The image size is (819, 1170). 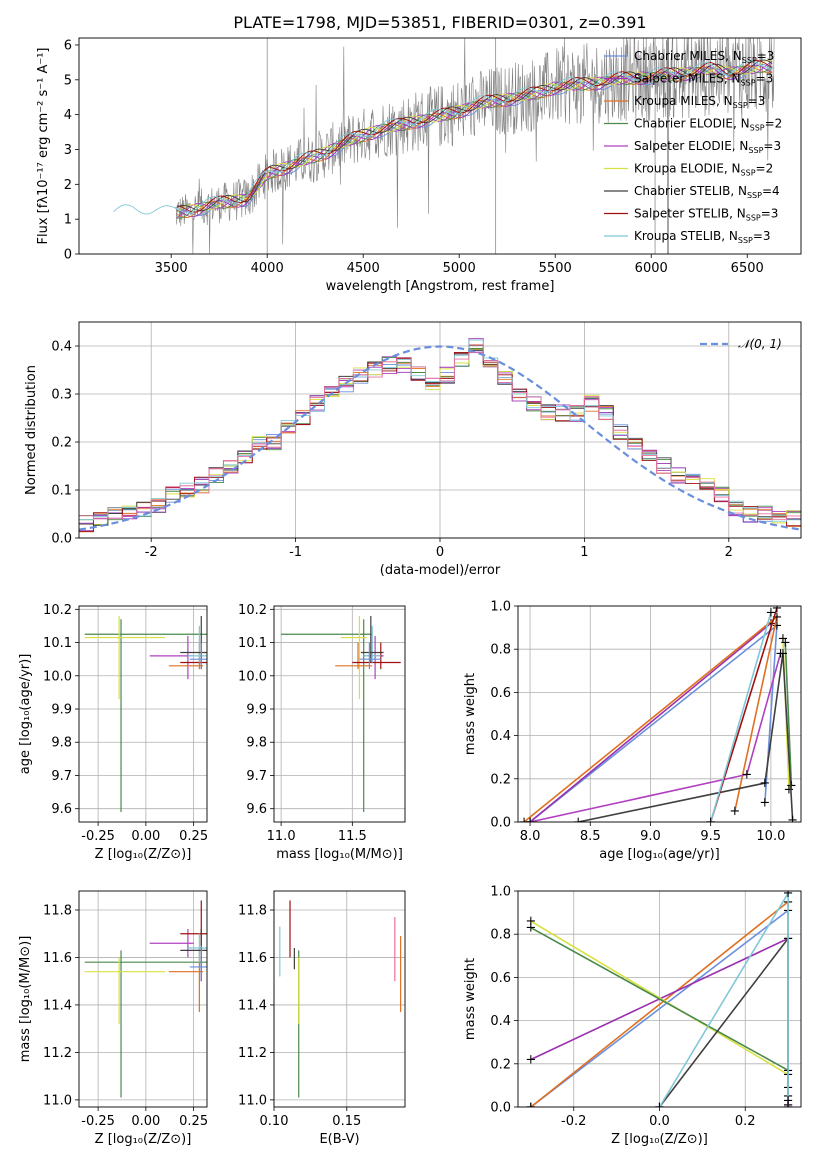 I want to click on legend-text: Salpeter MILES, N, so click(x=687, y=79).